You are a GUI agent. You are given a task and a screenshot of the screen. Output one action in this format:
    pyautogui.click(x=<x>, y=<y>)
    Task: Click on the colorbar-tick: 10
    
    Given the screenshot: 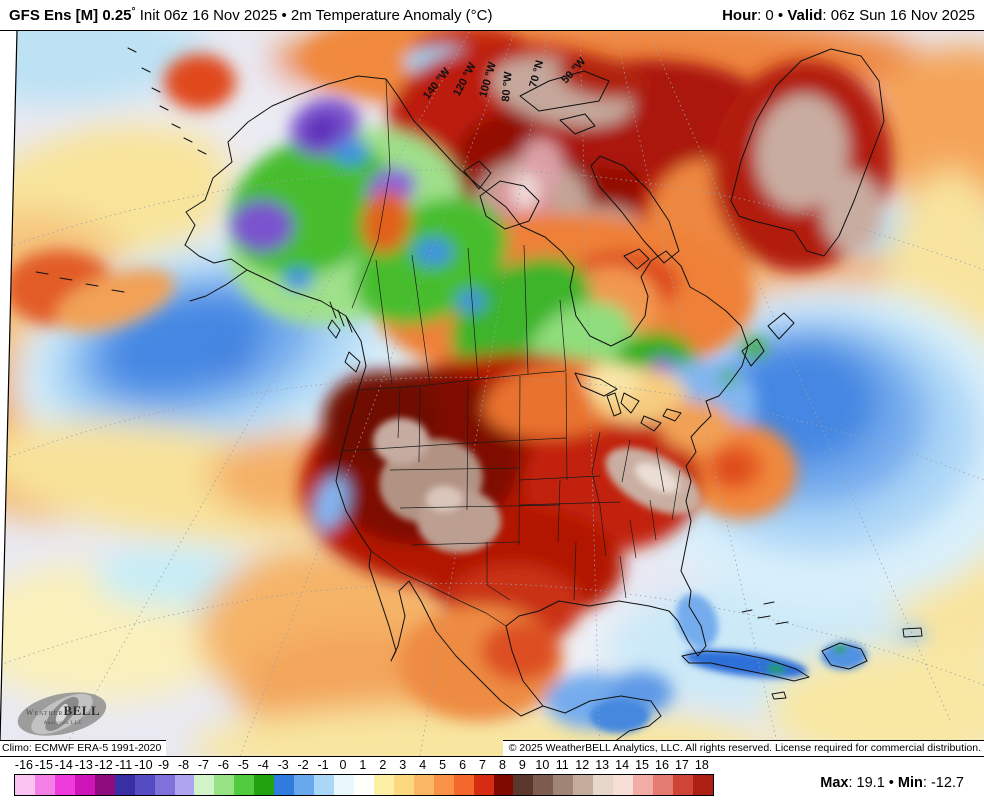 What is the action you would take?
    pyautogui.click(x=542, y=765)
    